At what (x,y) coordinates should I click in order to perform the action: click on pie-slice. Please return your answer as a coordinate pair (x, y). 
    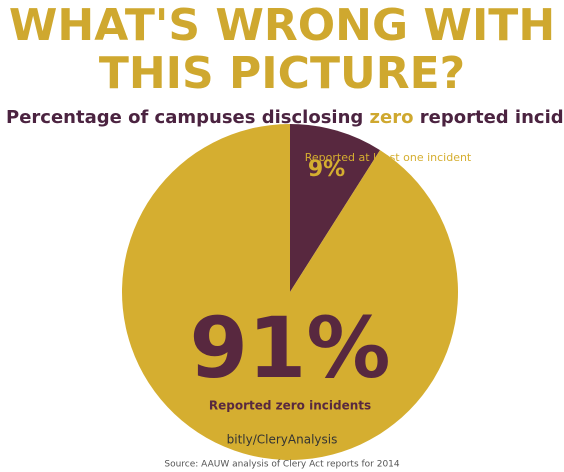
    Looking at the image, I should click on (335, 208).